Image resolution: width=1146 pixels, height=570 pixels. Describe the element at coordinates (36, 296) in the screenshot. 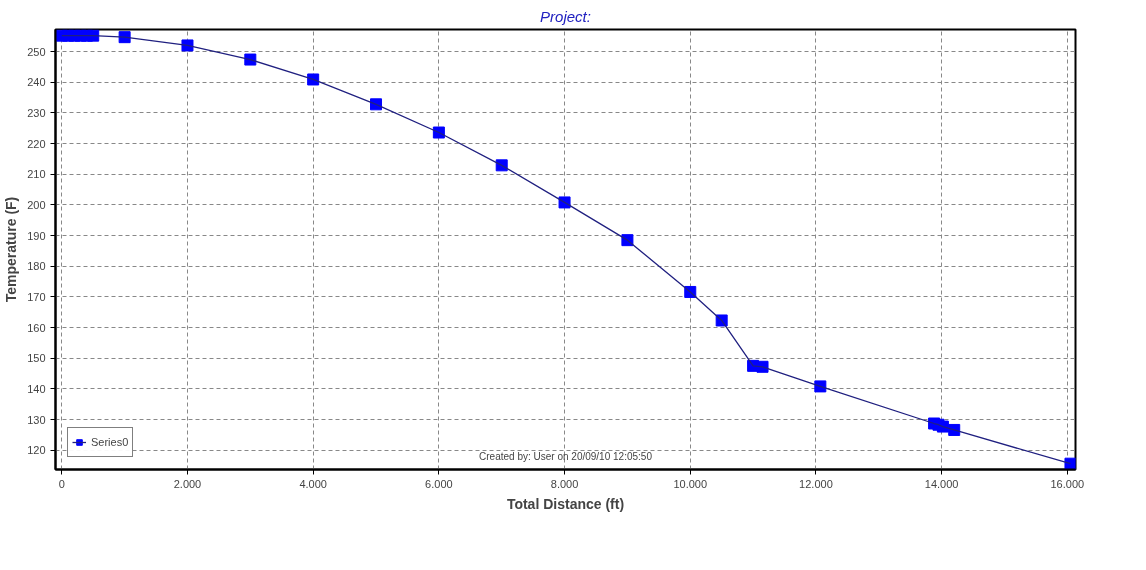

I see `y-tick-label: 170` at that location.